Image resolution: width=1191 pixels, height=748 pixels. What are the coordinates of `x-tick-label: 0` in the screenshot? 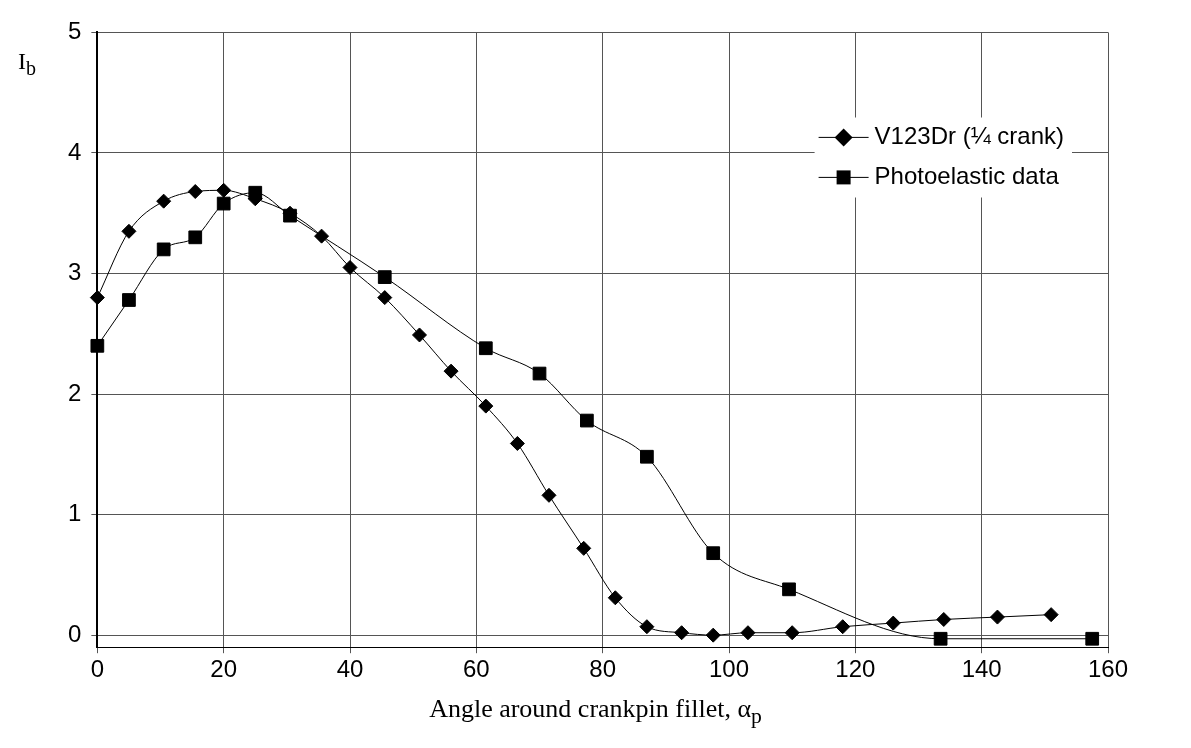 It's located at (97, 669).